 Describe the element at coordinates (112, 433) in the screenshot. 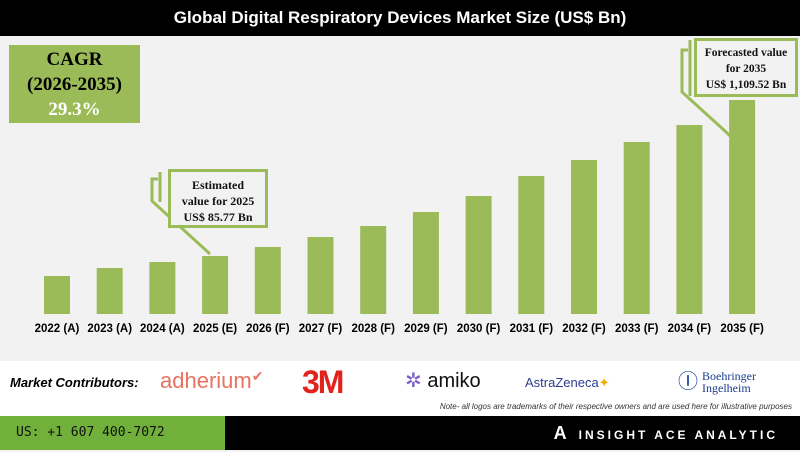

I see `phone-number: US: +1 607 400-7072` at that location.